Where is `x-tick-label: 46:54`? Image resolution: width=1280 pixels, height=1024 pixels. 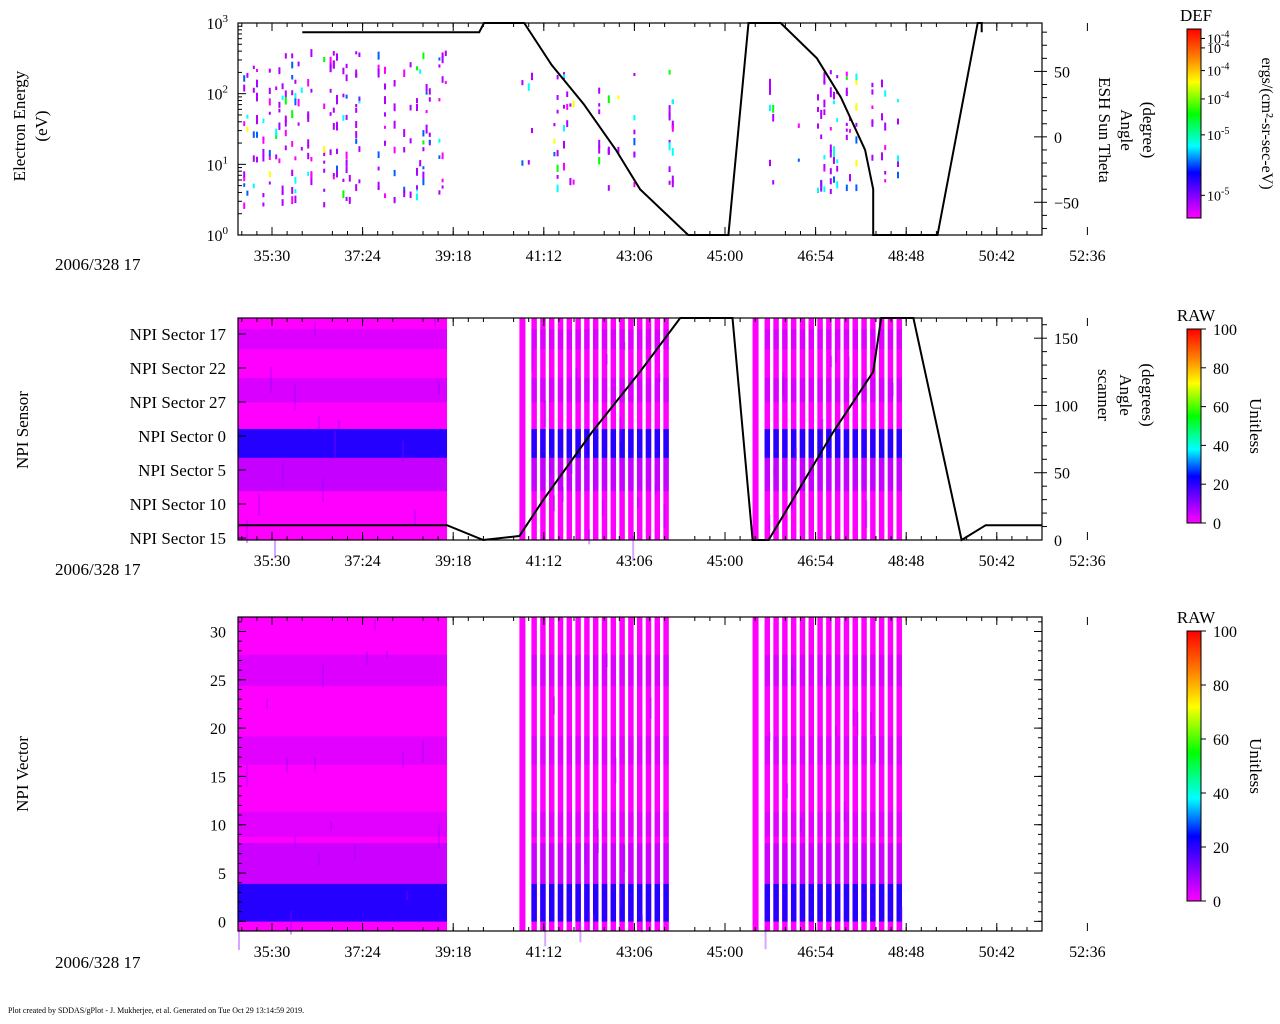 x-tick-label: 46:54 is located at coordinates (815, 952).